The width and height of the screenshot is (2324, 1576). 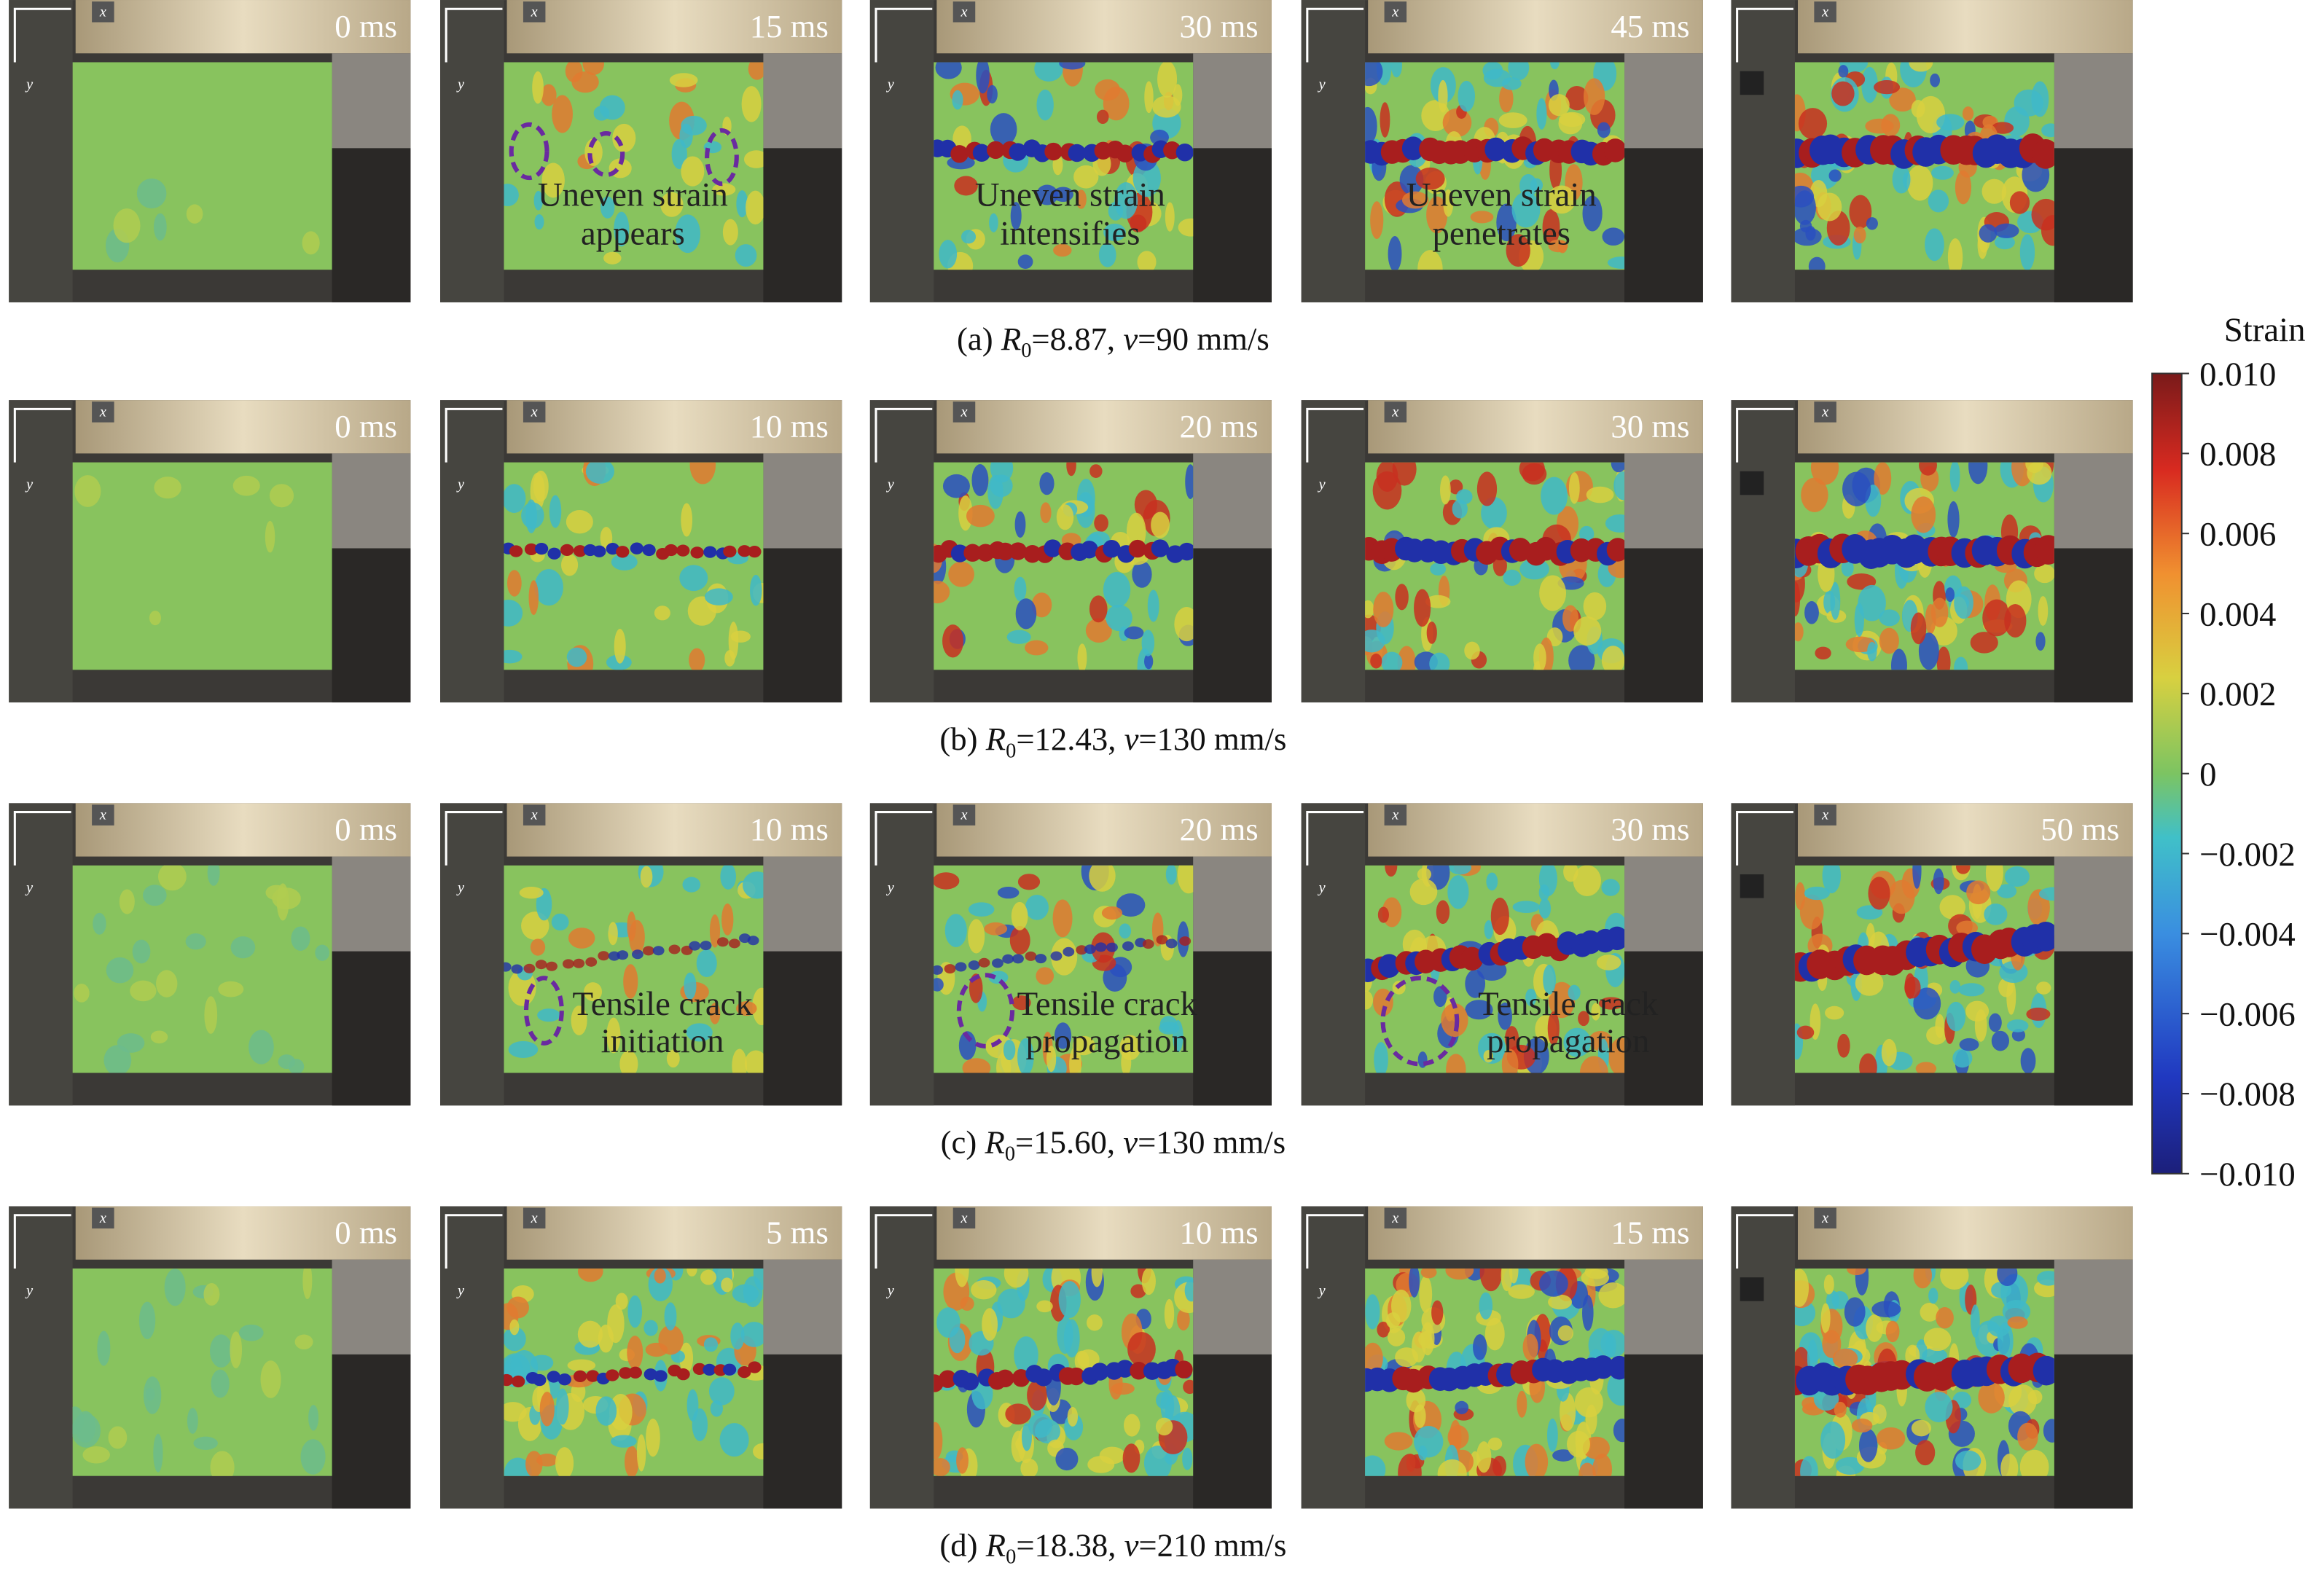 What do you see at coordinates (1069, 1142) in the screenshot?
I see `caption-part: =15.60,` at bounding box center [1069, 1142].